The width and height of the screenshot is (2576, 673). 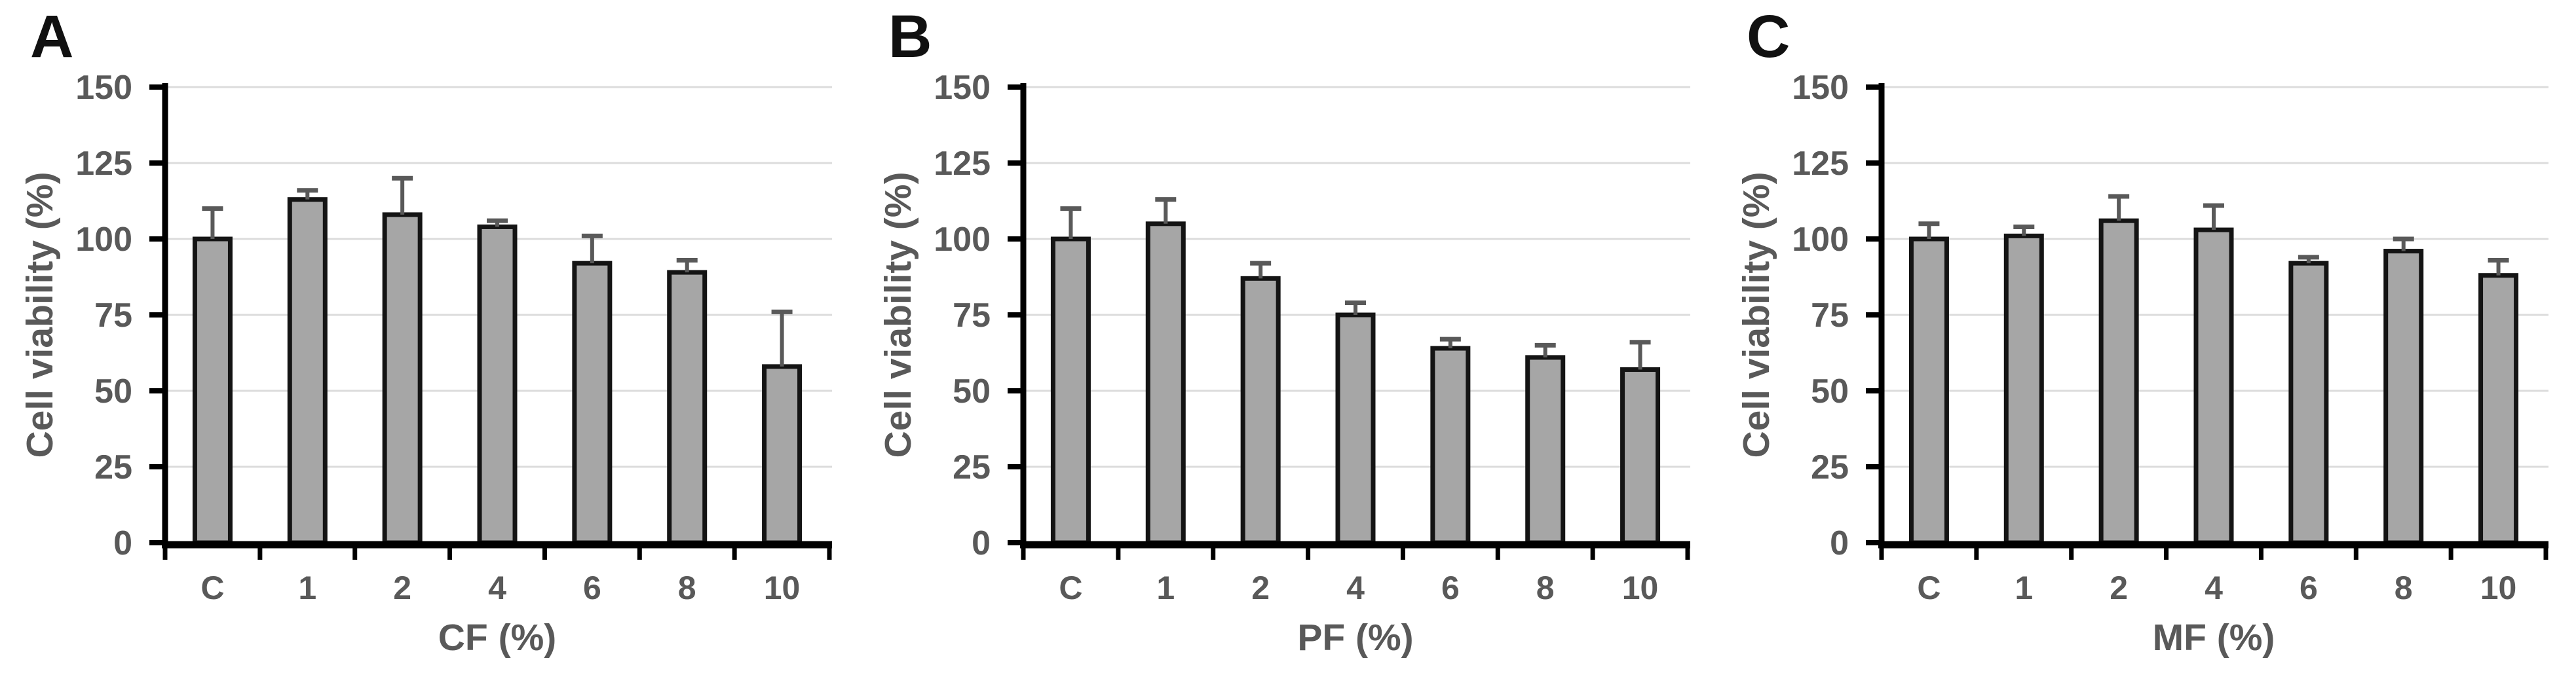 What do you see at coordinates (52, 36) in the screenshot?
I see `panel-label-a: A` at bounding box center [52, 36].